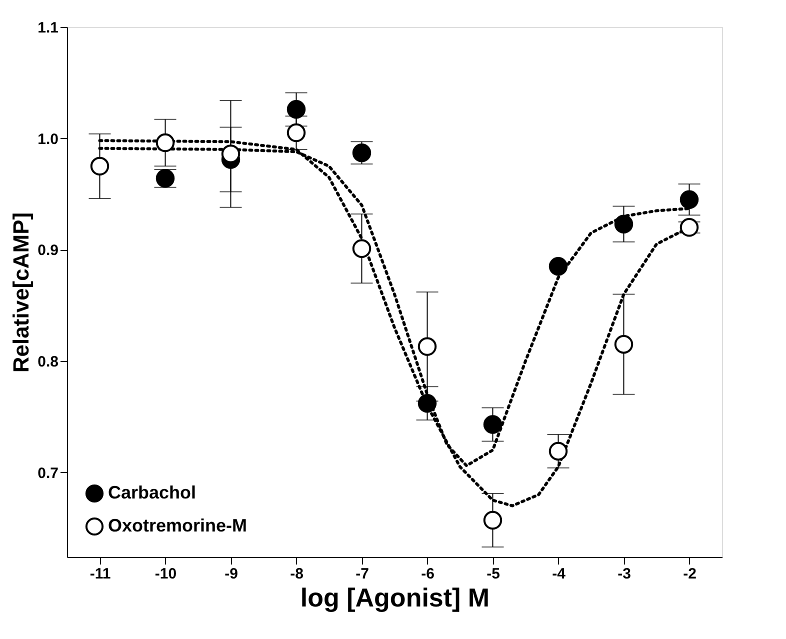 The width and height of the screenshot is (786, 639). What do you see at coordinates (297, 574) in the screenshot?
I see `x-tick-label: -8` at bounding box center [297, 574].